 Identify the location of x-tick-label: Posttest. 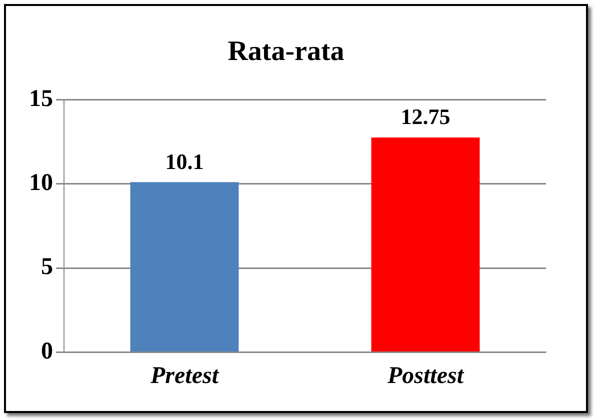
(425, 375).